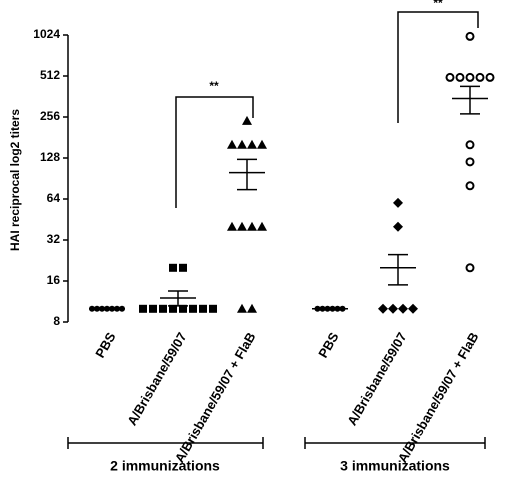 The height and width of the screenshot is (477, 514). What do you see at coordinates (54, 198) in the screenshot?
I see `y-tick-label: 64` at bounding box center [54, 198].